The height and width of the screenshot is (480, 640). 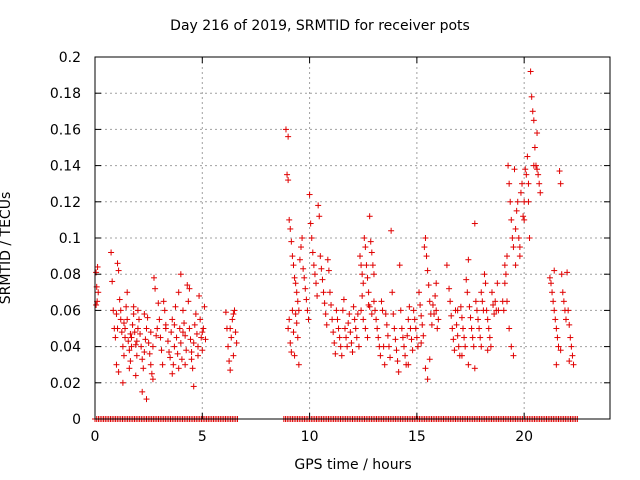 What do you see at coordinates (65, 275) in the screenshot?
I see `y-tick-label: 0.08` at bounding box center [65, 275].